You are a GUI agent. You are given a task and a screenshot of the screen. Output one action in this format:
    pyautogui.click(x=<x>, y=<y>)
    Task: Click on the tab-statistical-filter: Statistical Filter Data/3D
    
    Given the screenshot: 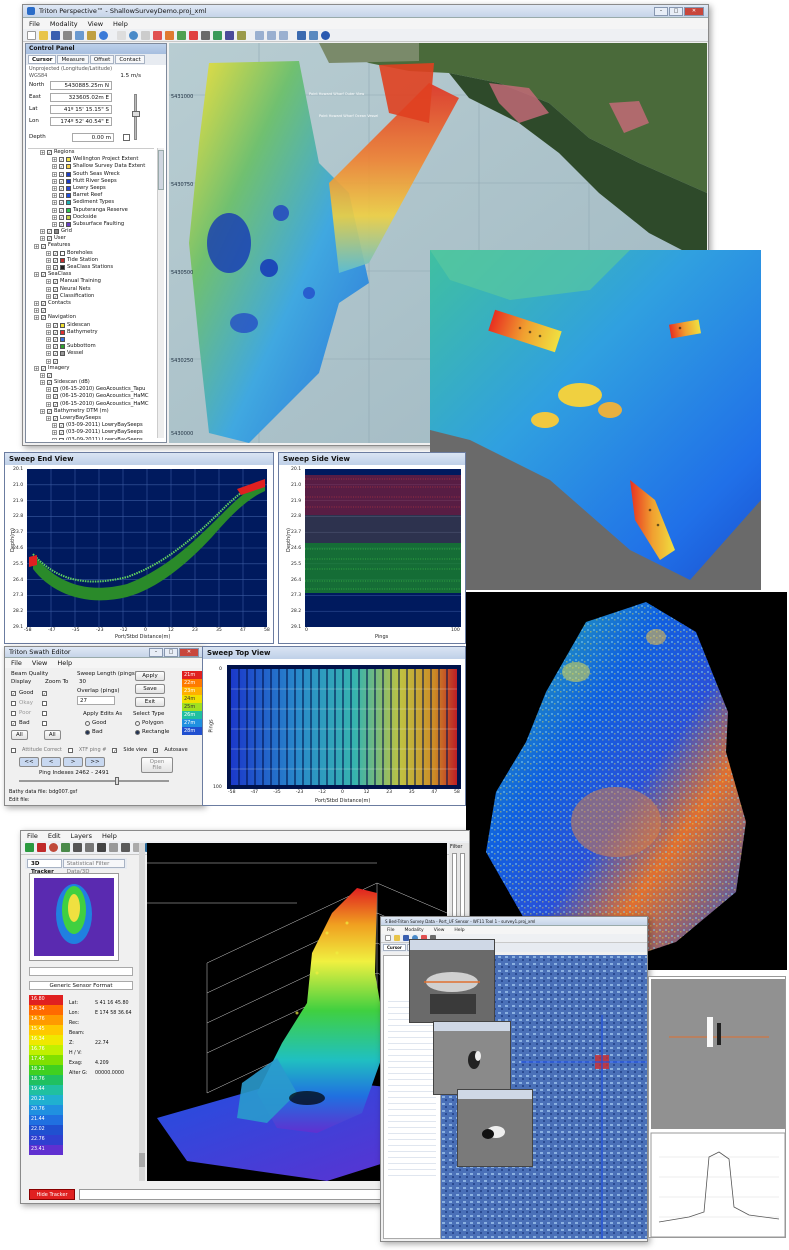 What is the action you would take?
    pyautogui.click(x=93, y=867)
    